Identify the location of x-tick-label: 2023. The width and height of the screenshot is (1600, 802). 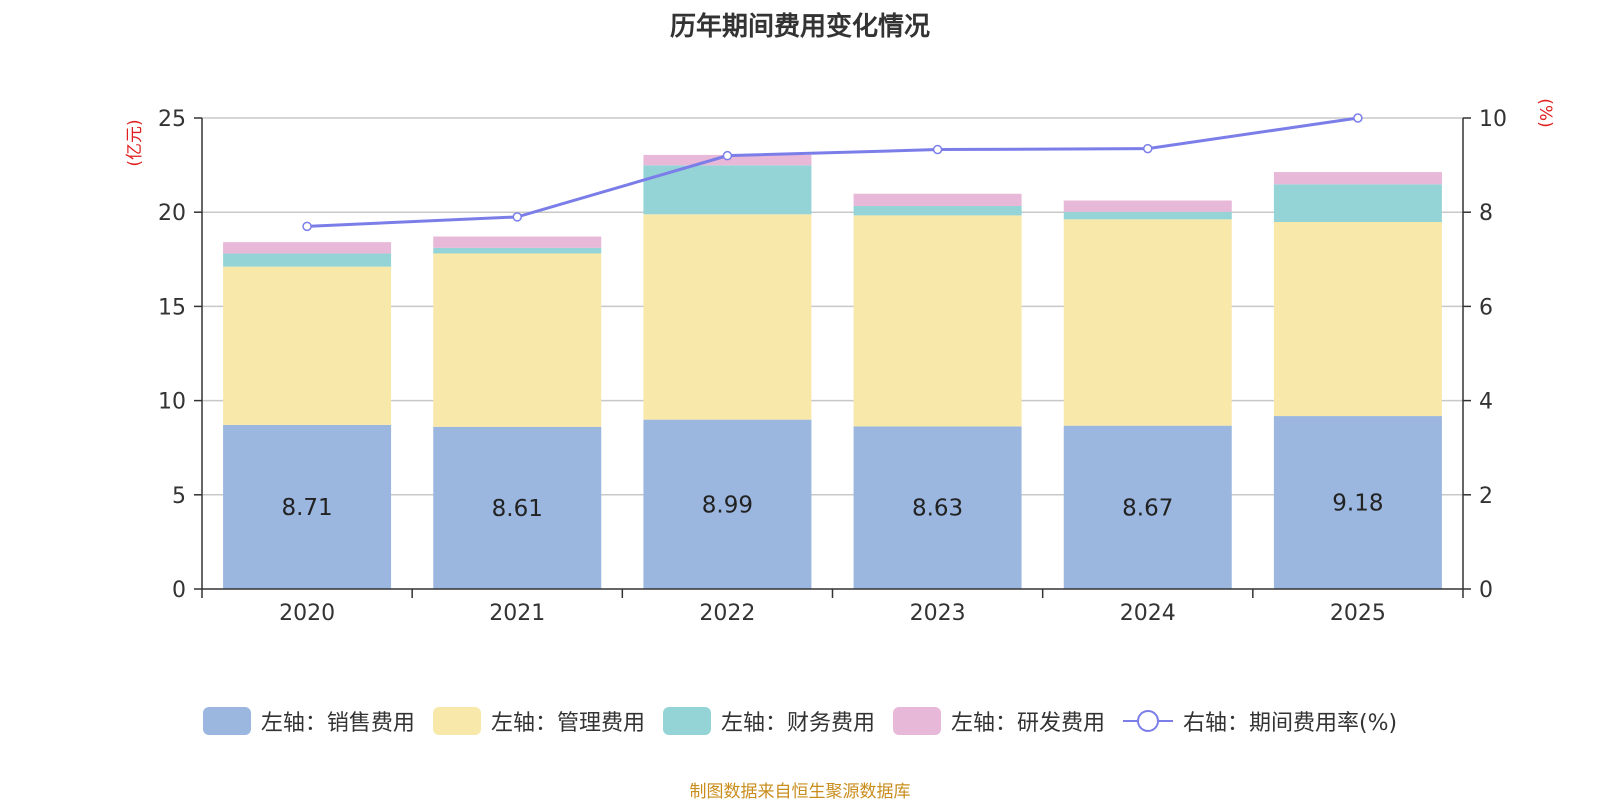
(938, 613).